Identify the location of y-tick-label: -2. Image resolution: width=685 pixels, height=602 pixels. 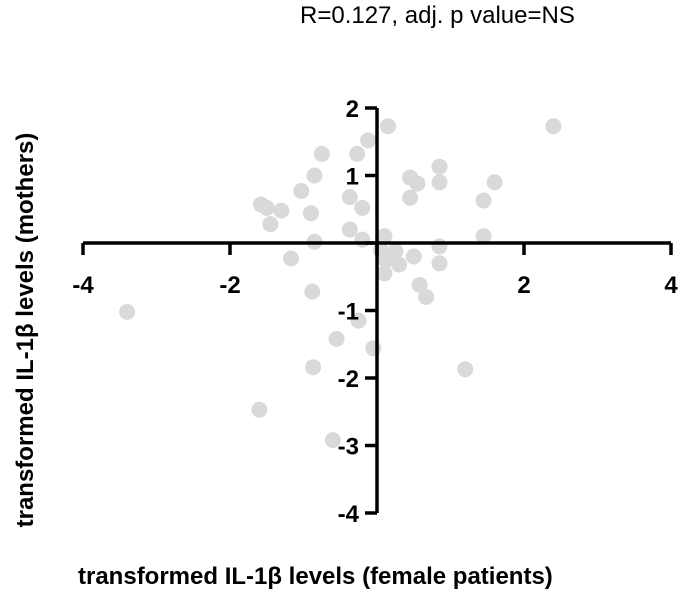
(348, 379).